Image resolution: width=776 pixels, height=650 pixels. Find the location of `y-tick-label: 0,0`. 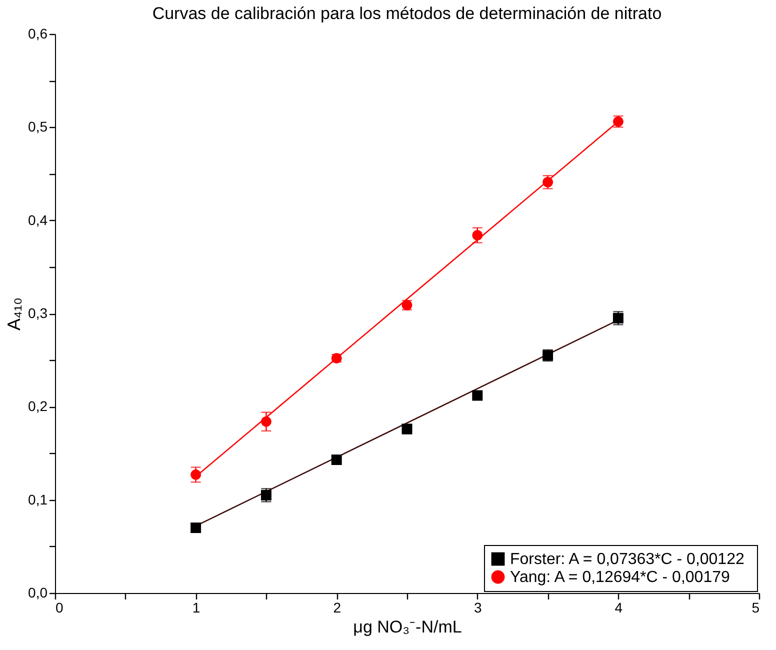

y-tick-label: 0,0 is located at coordinates (38, 592).